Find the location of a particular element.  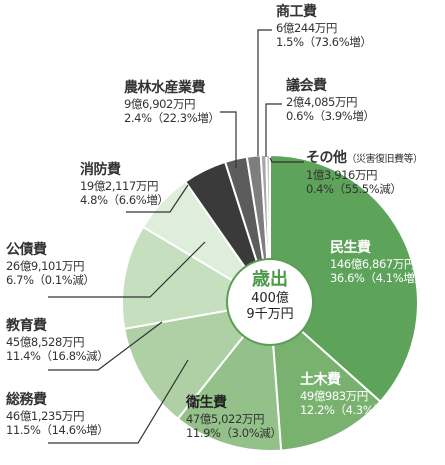

label-minsei: 民生費 146億6,867万円 36.6%（4.1%増） is located at coordinates (378, 262).